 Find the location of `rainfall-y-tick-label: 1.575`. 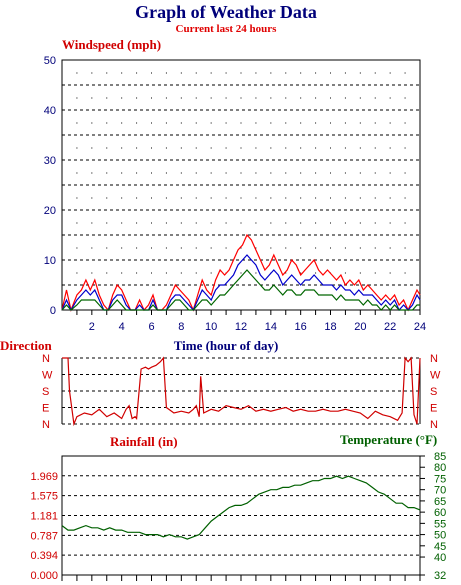

rainfall-y-tick-label: 1.575 is located at coordinates (44, 497).